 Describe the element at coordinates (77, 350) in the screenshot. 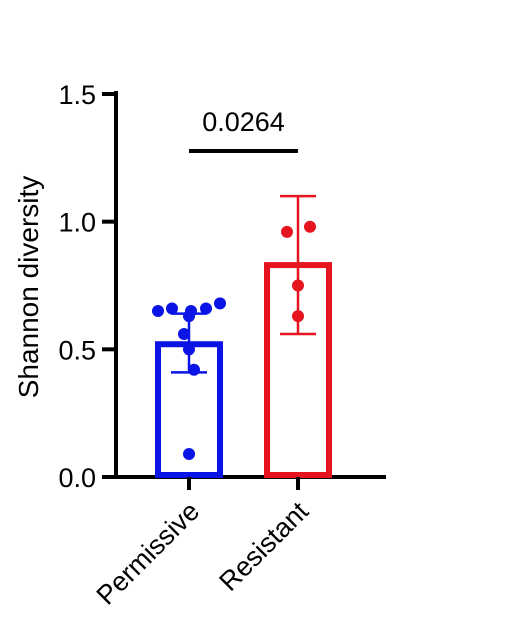

I see `y-tick-label: 0.5` at that location.